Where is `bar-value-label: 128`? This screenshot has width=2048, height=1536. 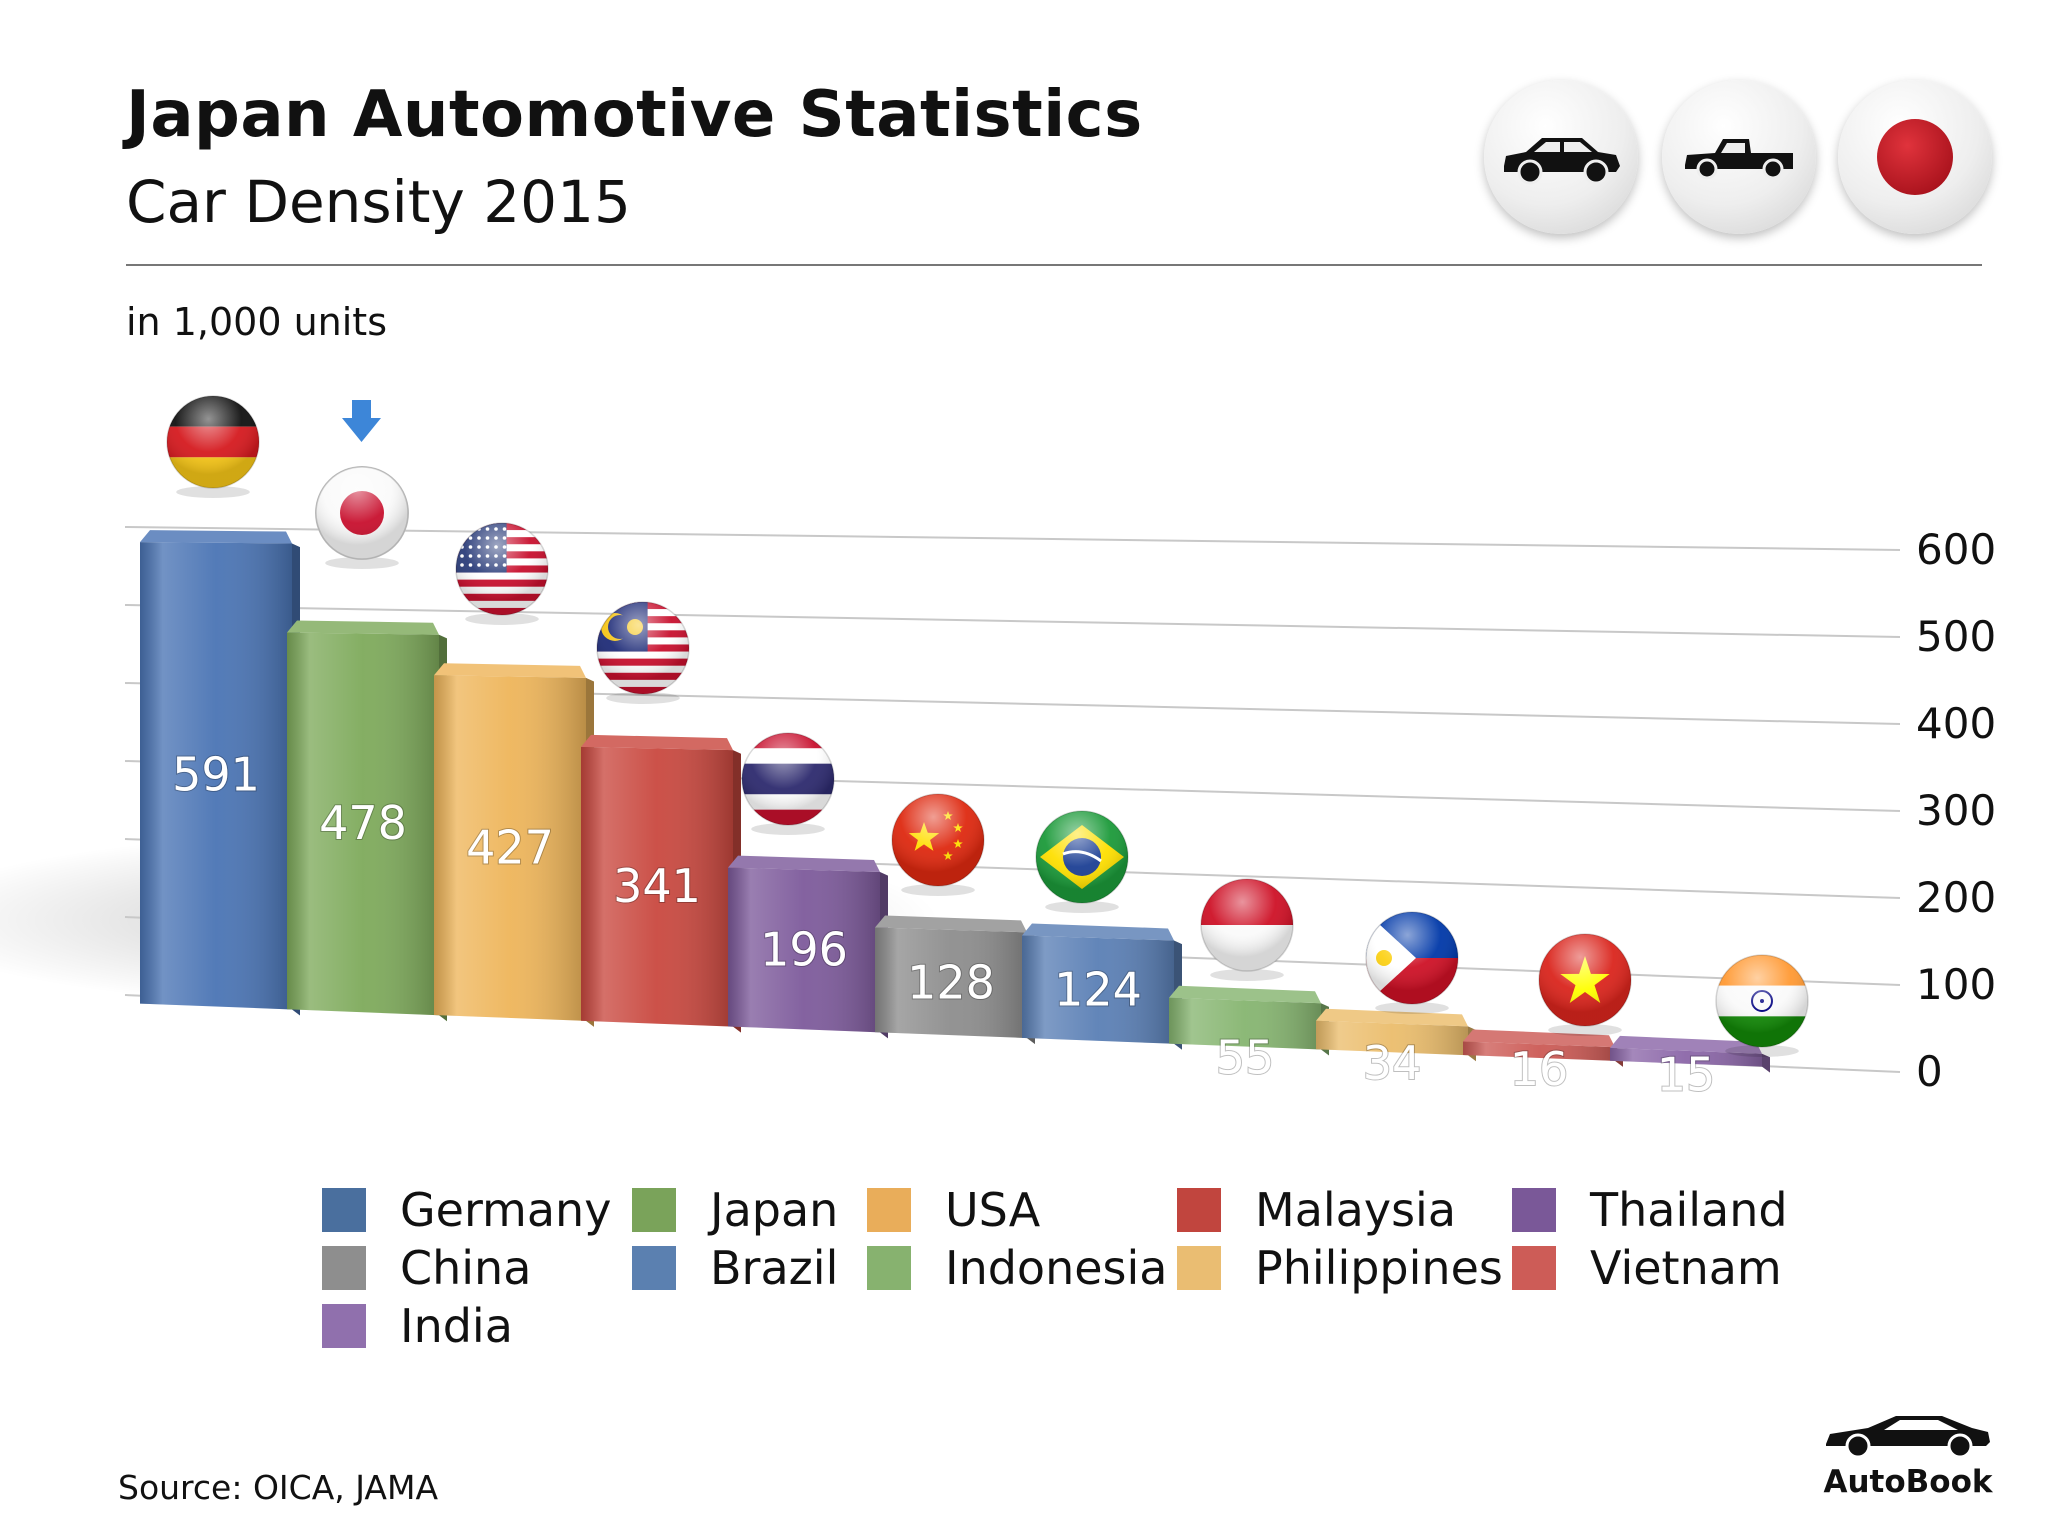
bar-value-label: 128 is located at coordinates (951, 983).